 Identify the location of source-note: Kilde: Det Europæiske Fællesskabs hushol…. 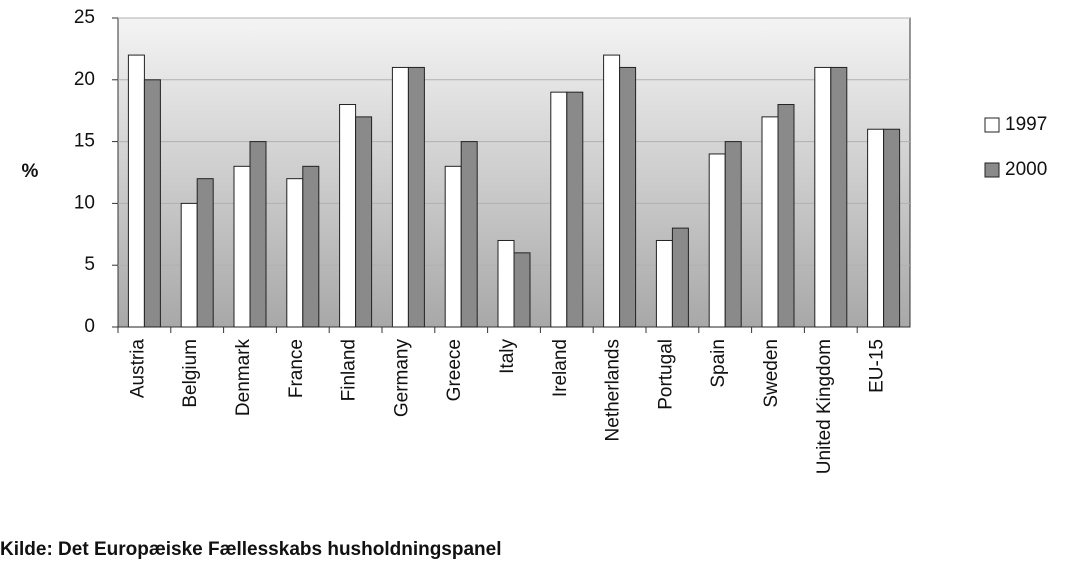
(251, 549).